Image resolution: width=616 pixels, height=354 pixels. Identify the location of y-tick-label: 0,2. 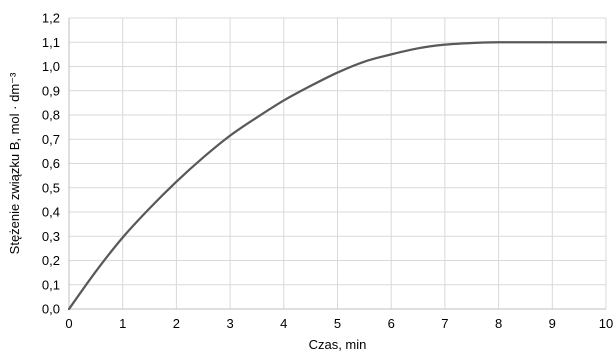
(51, 260).